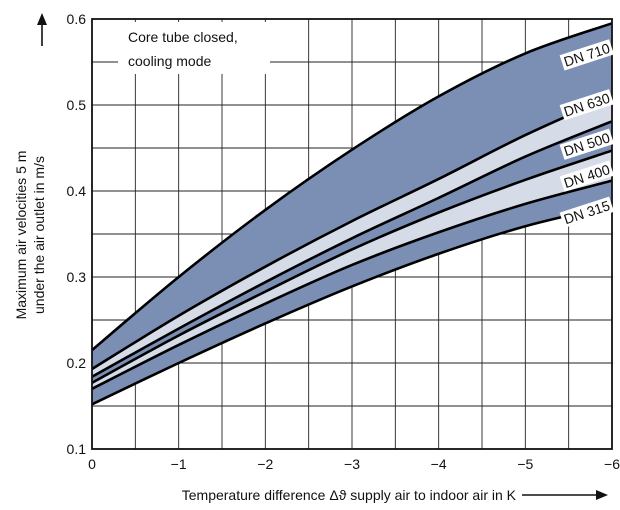 The height and width of the screenshot is (510, 620). Describe the element at coordinates (612, 464) in the screenshot. I see `x-tick-label: −6` at that location.